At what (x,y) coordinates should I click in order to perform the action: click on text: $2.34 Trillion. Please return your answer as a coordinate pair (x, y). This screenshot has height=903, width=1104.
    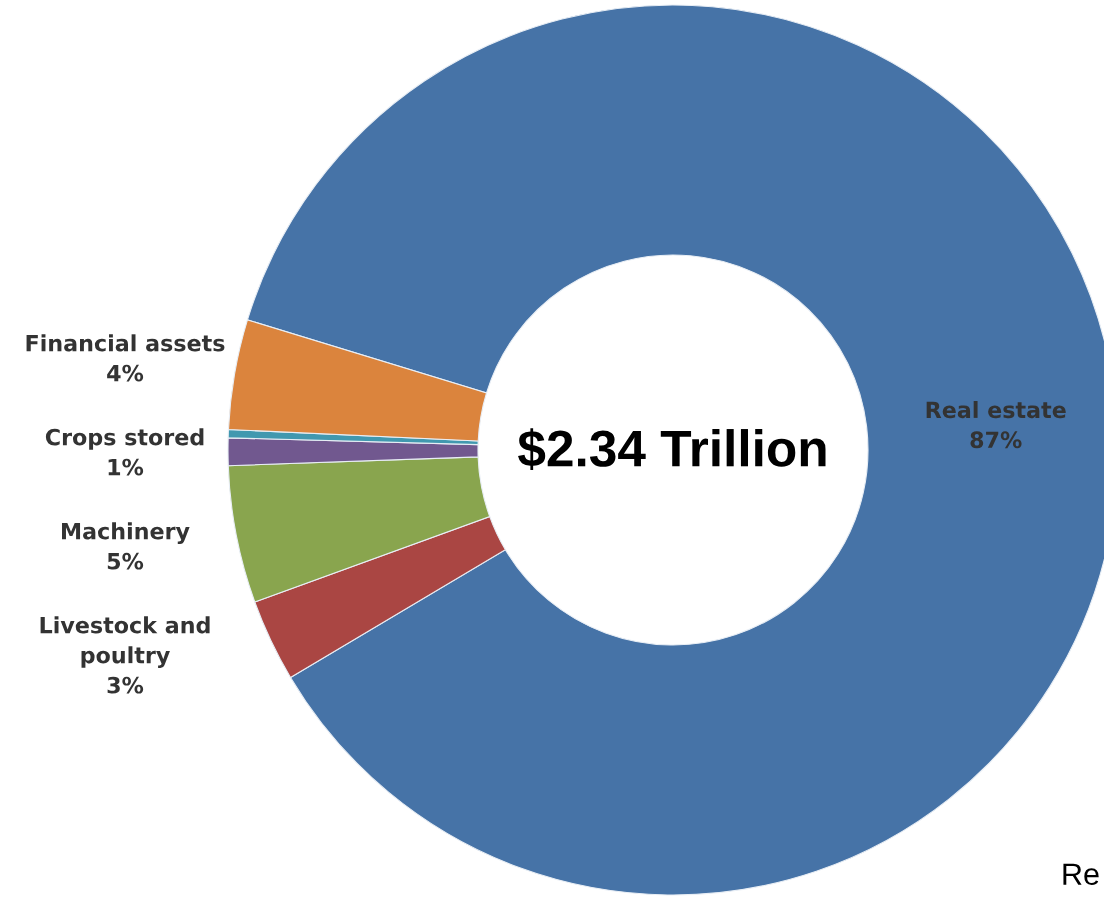
    Looking at the image, I should click on (672, 449).